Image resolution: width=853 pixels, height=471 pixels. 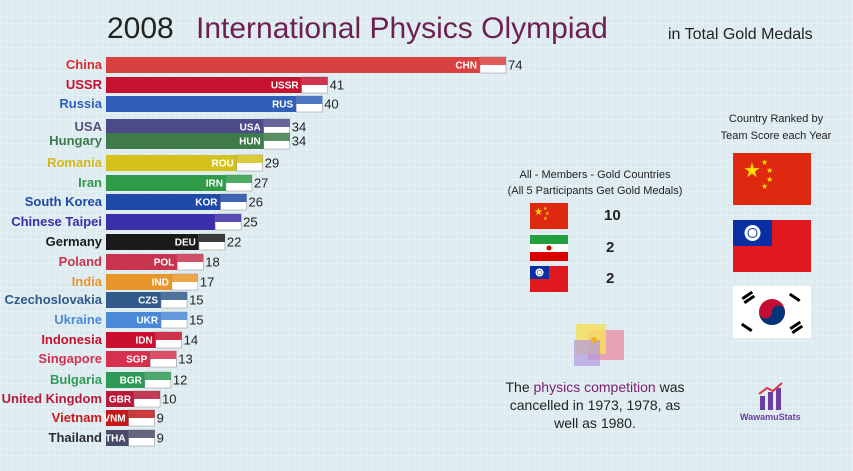 I want to click on country-code-ussr: USSR, so click(x=285, y=86).